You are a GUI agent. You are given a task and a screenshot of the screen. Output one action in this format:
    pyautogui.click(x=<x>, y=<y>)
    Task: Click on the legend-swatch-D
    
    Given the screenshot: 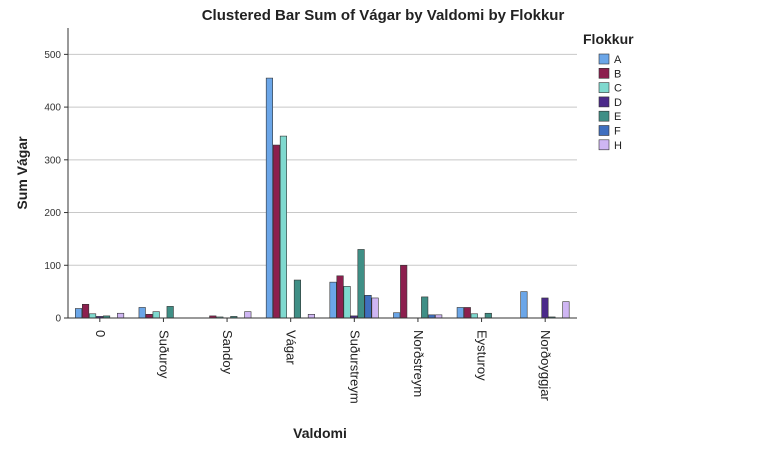 What is the action you would take?
    pyautogui.click(x=604, y=102)
    